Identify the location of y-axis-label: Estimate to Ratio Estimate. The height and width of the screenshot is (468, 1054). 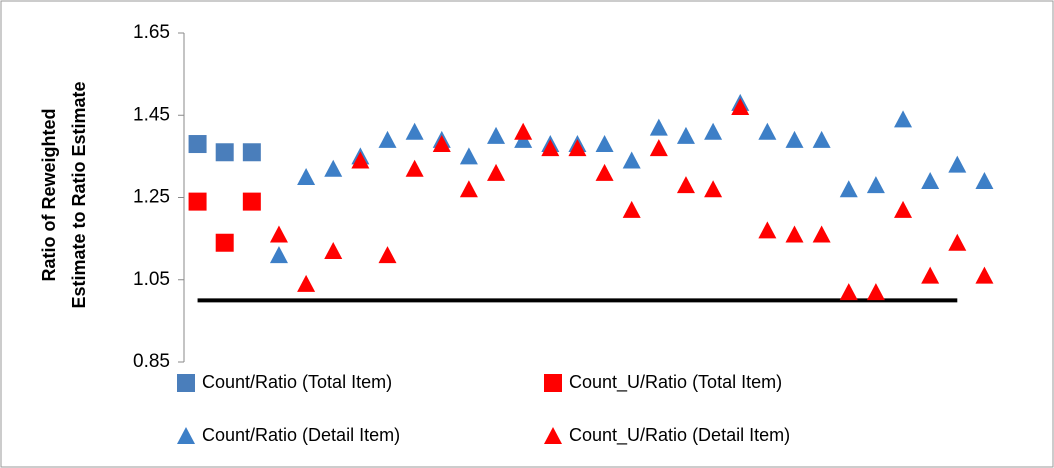
(79, 194).